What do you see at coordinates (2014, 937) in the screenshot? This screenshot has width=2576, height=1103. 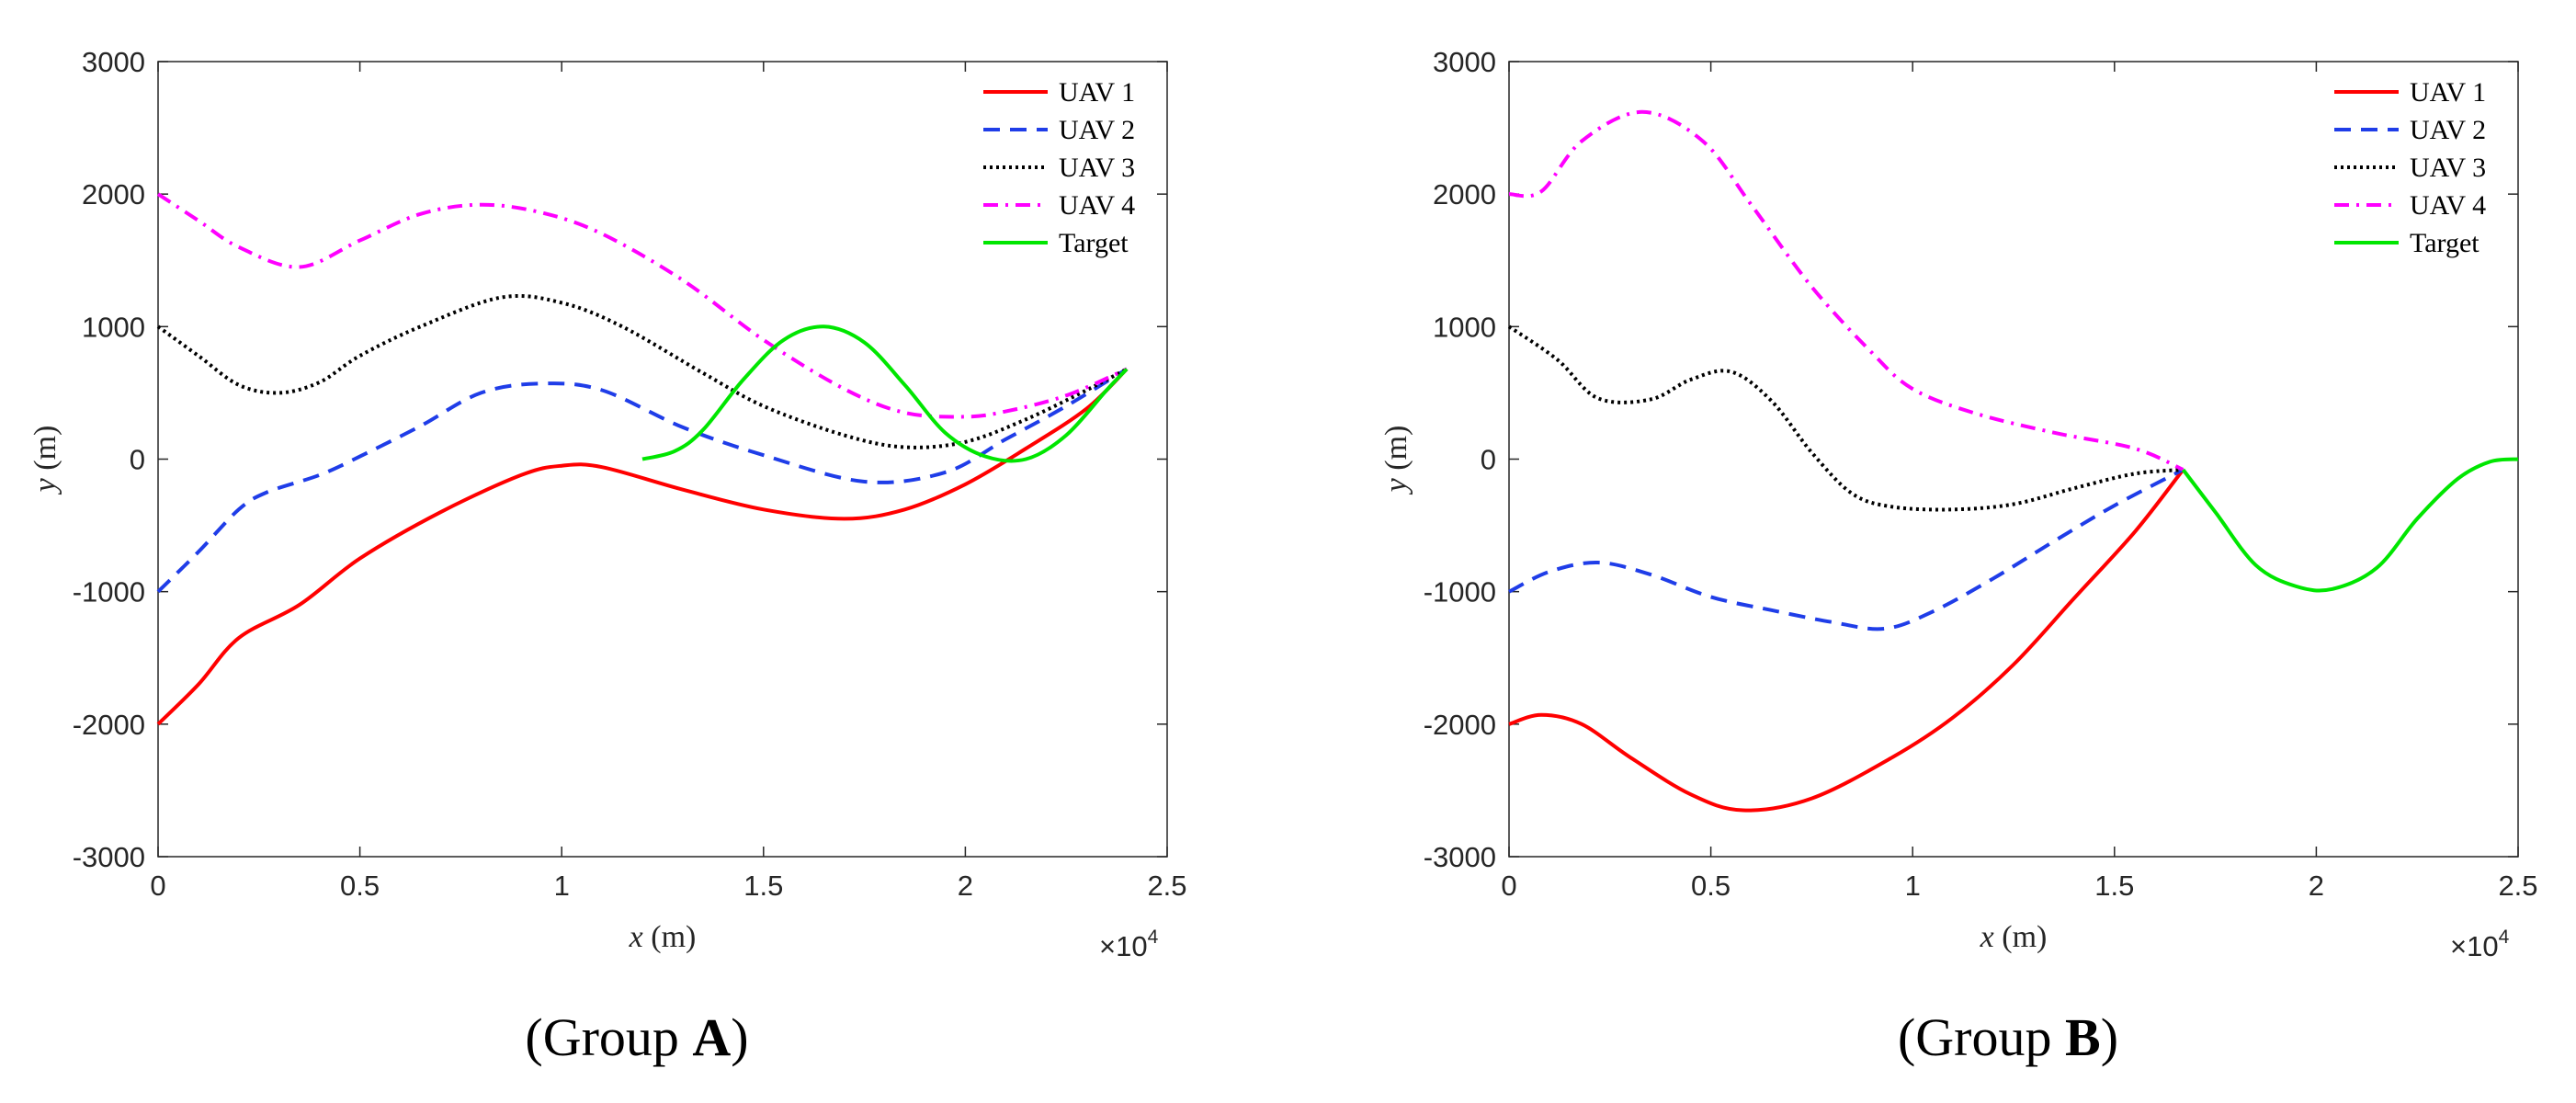 I see `x-axis-label-b: x (m)` at bounding box center [2014, 937].